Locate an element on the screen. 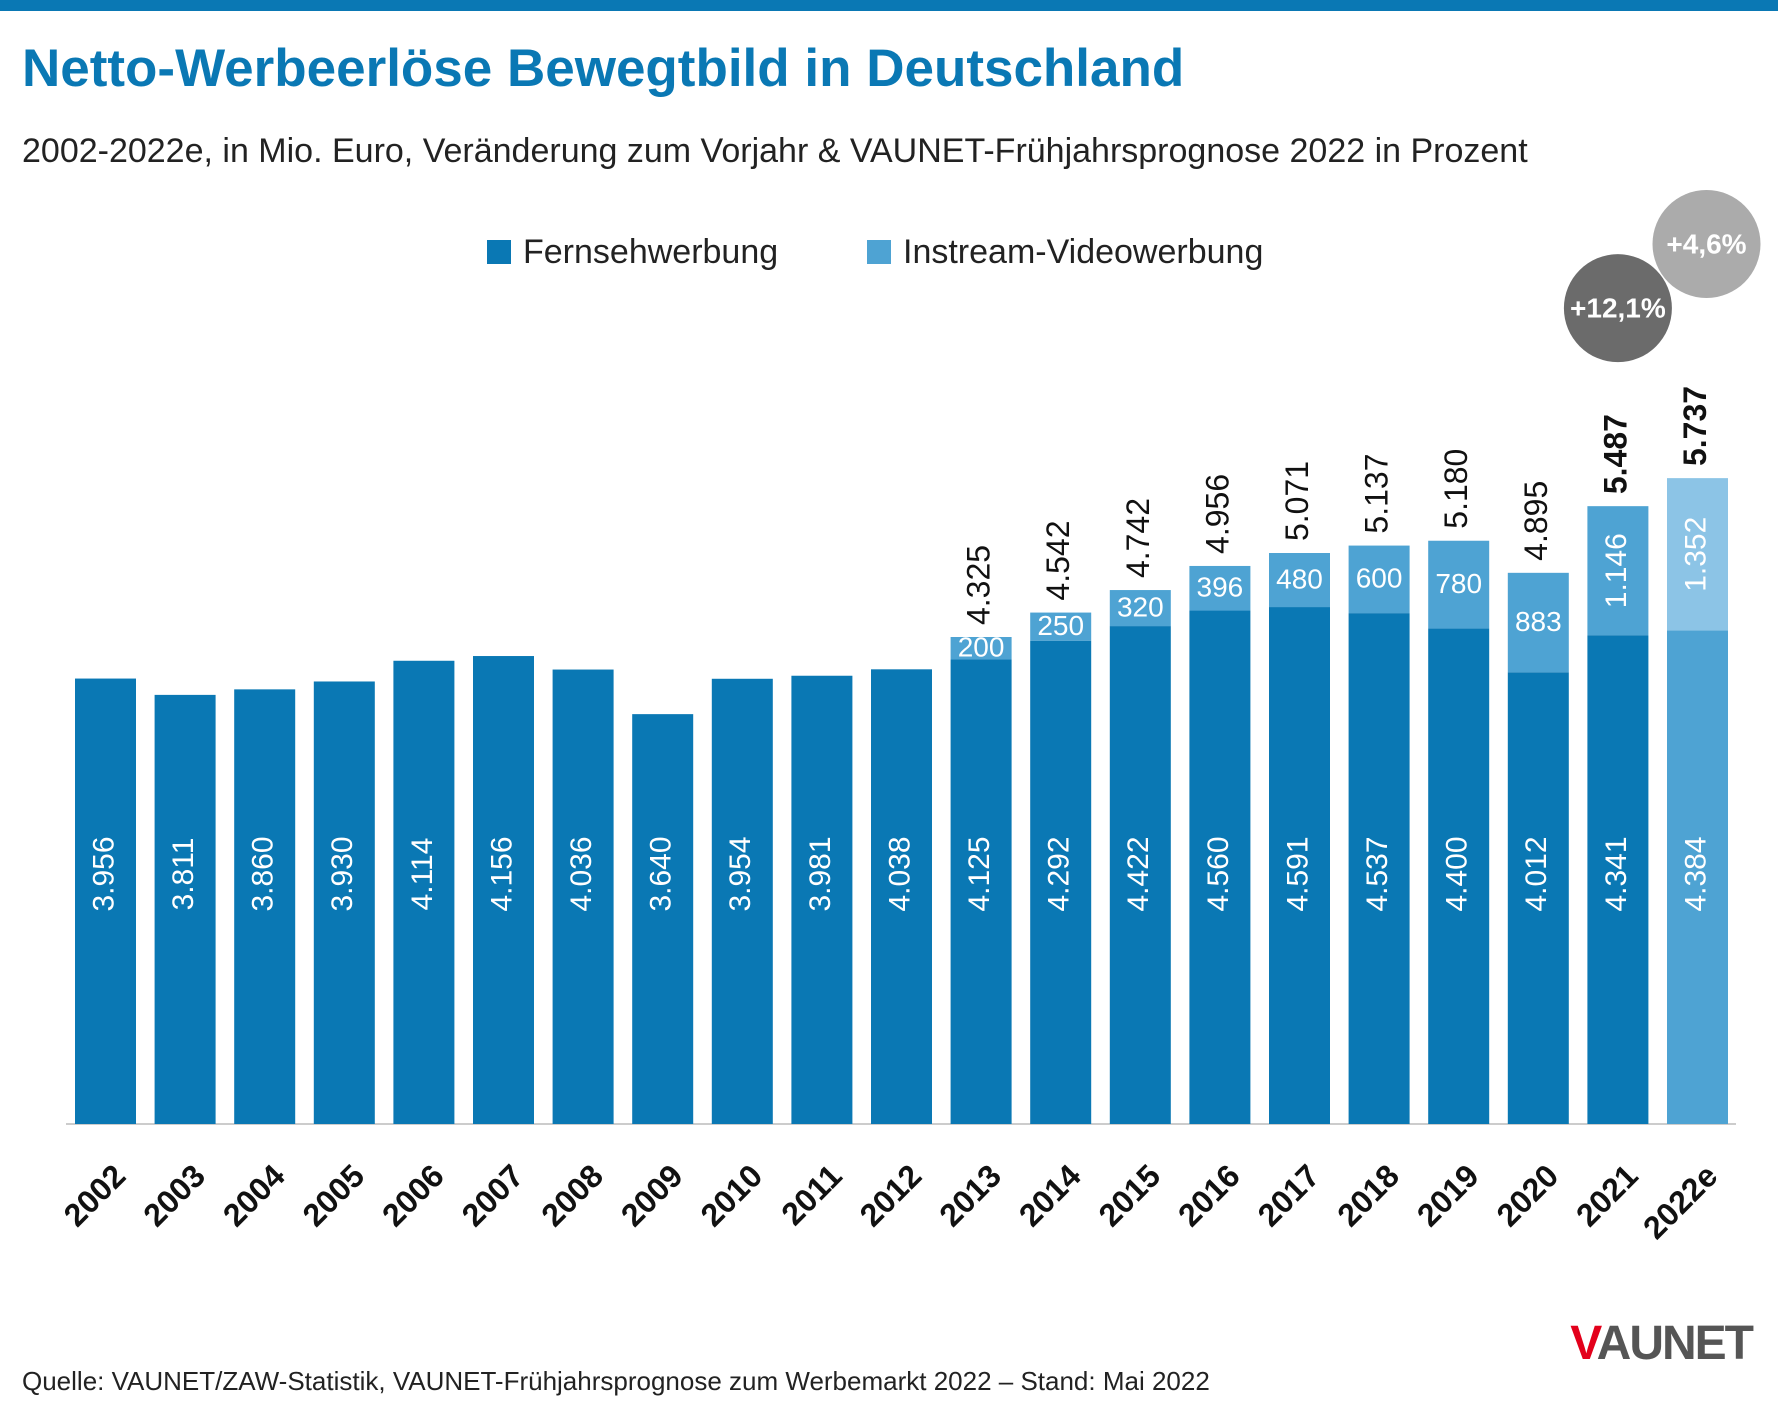 The height and width of the screenshot is (1413, 1778). value-label: 4.012 is located at coordinates (1536, 873).